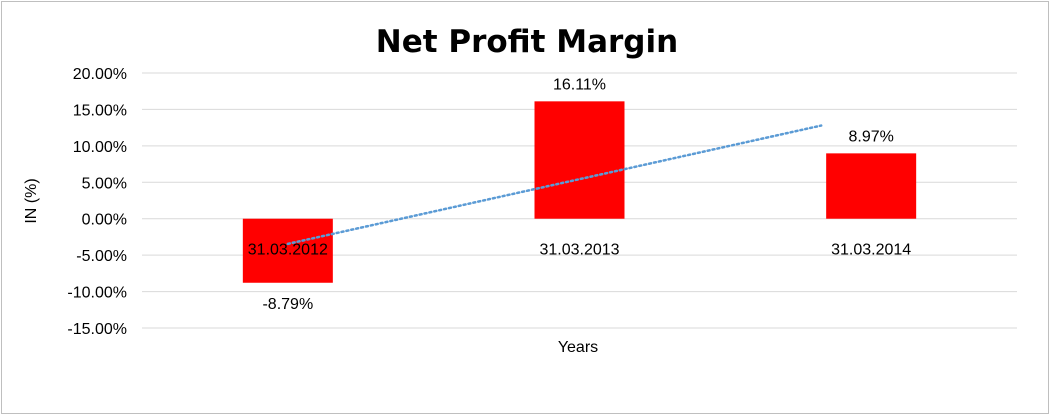  What do you see at coordinates (97, 293) in the screenshot?
I see `y-tick-label: -10.00%` at bounding box center [97, 293].